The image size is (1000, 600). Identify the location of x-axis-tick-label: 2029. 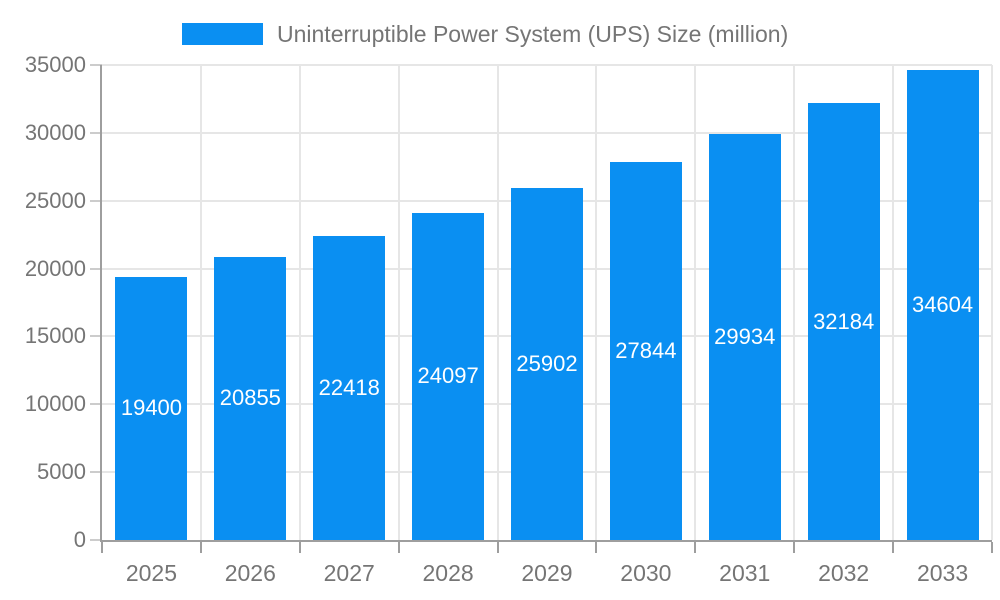
(547, 573).